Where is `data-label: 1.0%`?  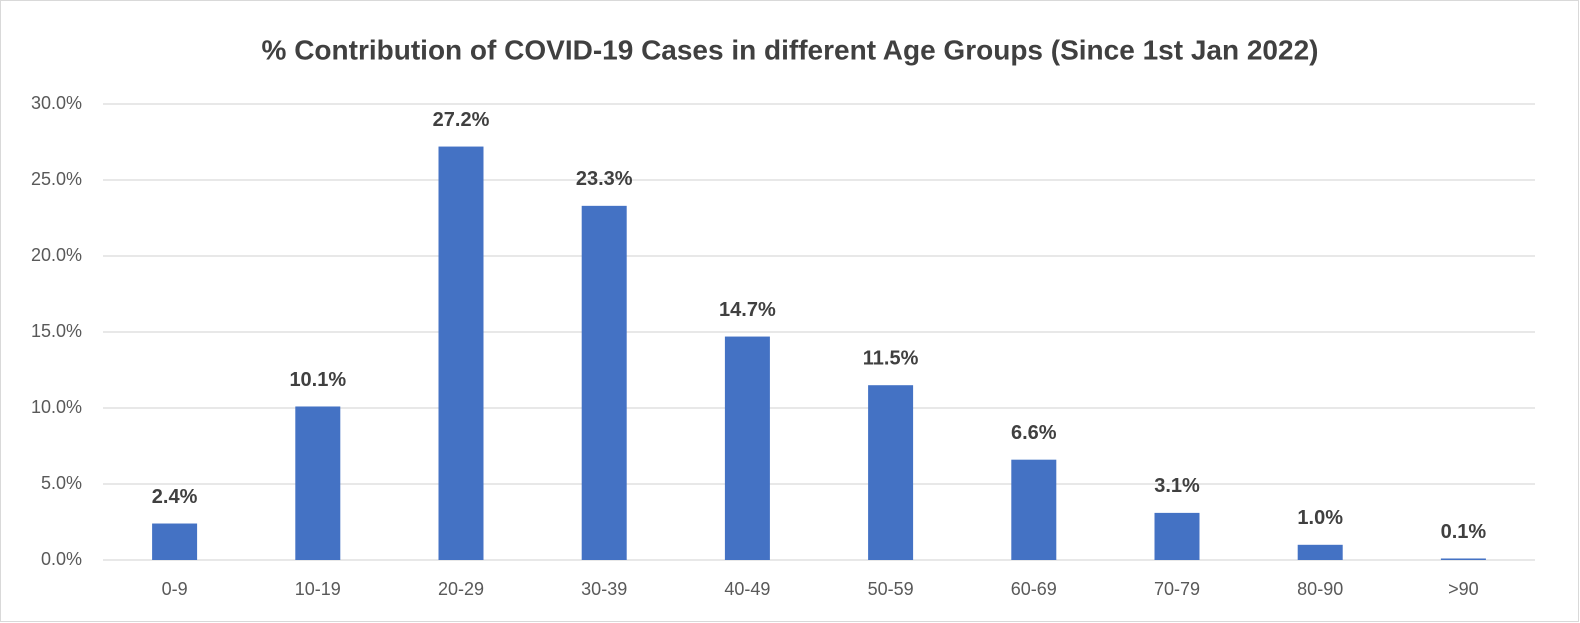 data-label: 1.0% is located at coordinates (1320, 518).